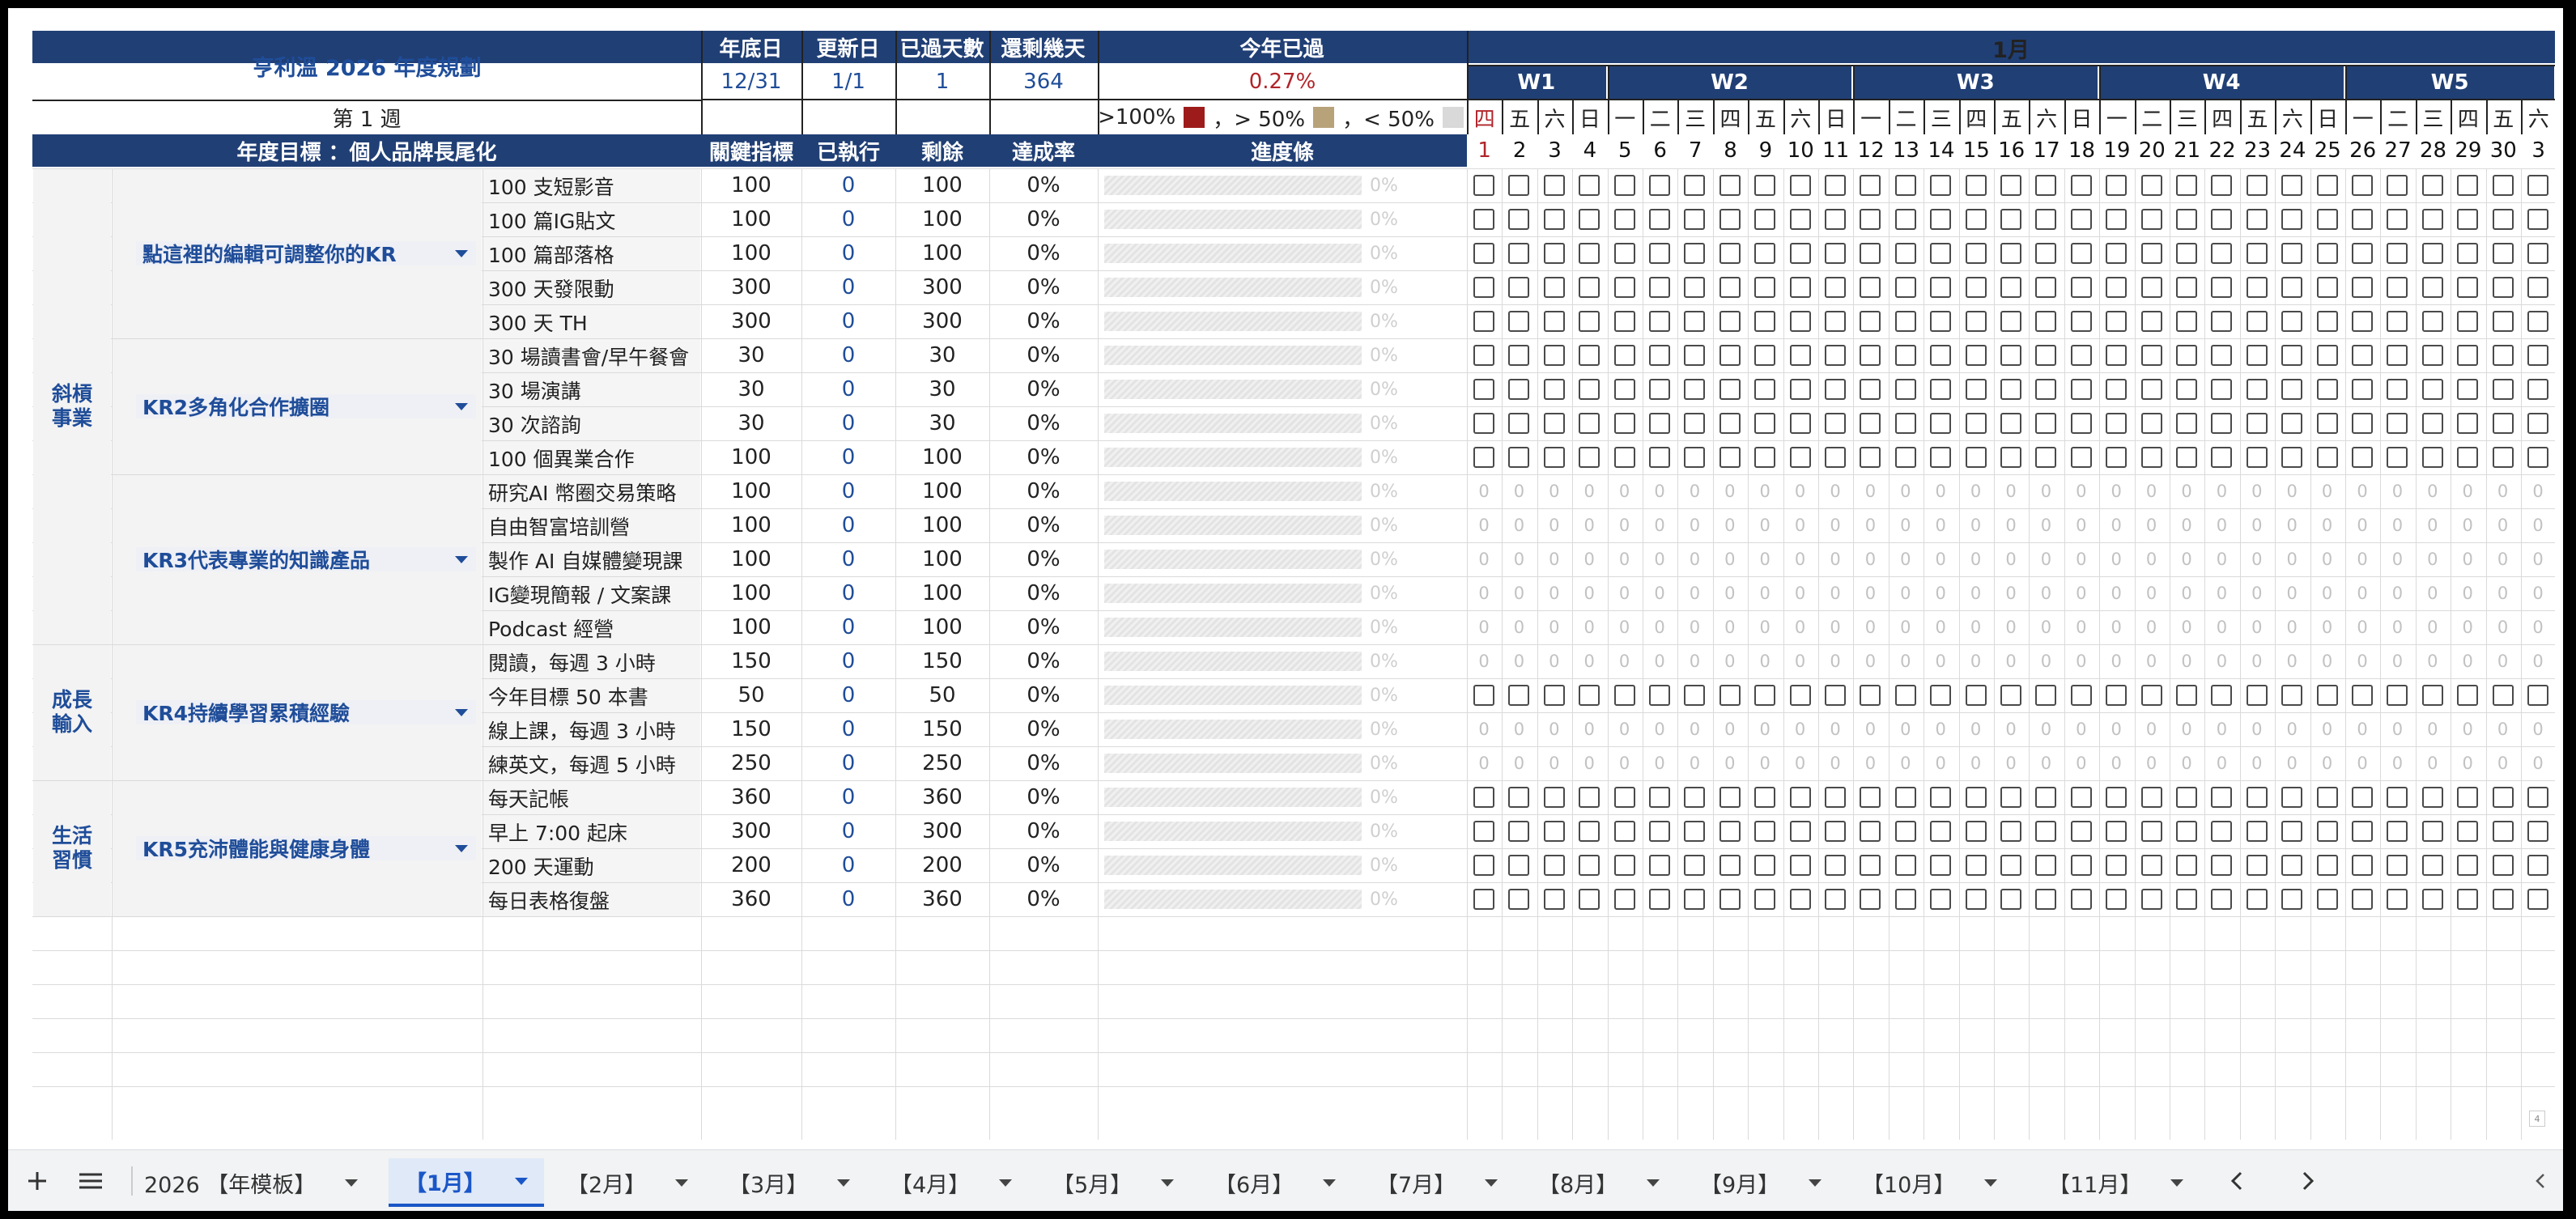  Describe the element at coordinates (1930, 1182) in the screenshot. I see `sheet-tab: 【10月】` at that location.